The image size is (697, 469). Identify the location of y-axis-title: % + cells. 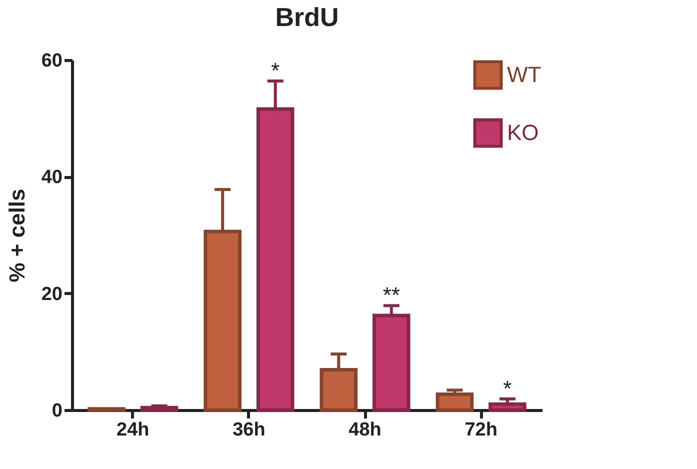
(17, 235).